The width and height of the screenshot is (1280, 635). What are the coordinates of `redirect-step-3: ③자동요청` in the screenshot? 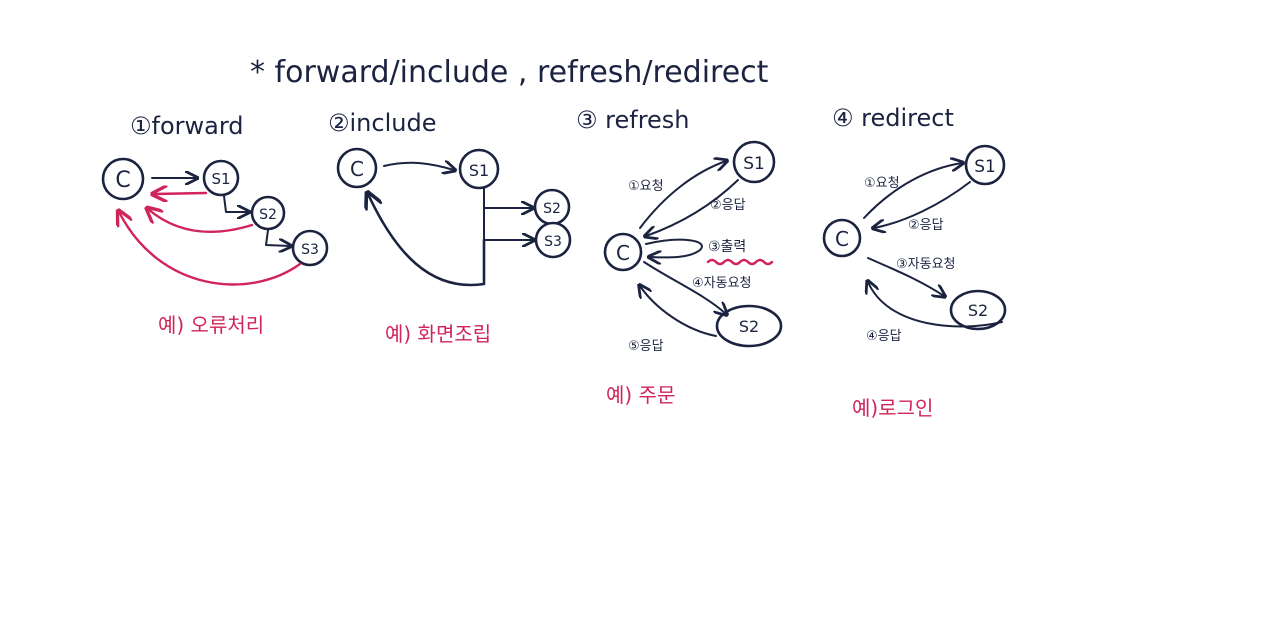 It's located at (926, 264).